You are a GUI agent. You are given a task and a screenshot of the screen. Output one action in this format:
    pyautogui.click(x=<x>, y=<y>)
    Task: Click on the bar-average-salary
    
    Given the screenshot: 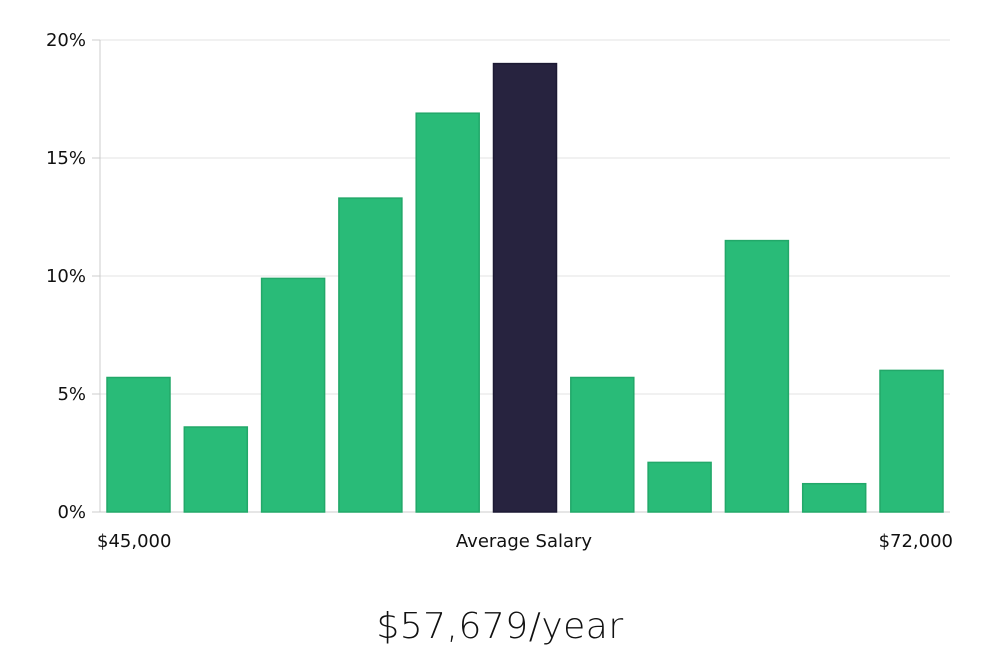 What is the action you would take?
    pyautogui.click(x=525, y=287)
    